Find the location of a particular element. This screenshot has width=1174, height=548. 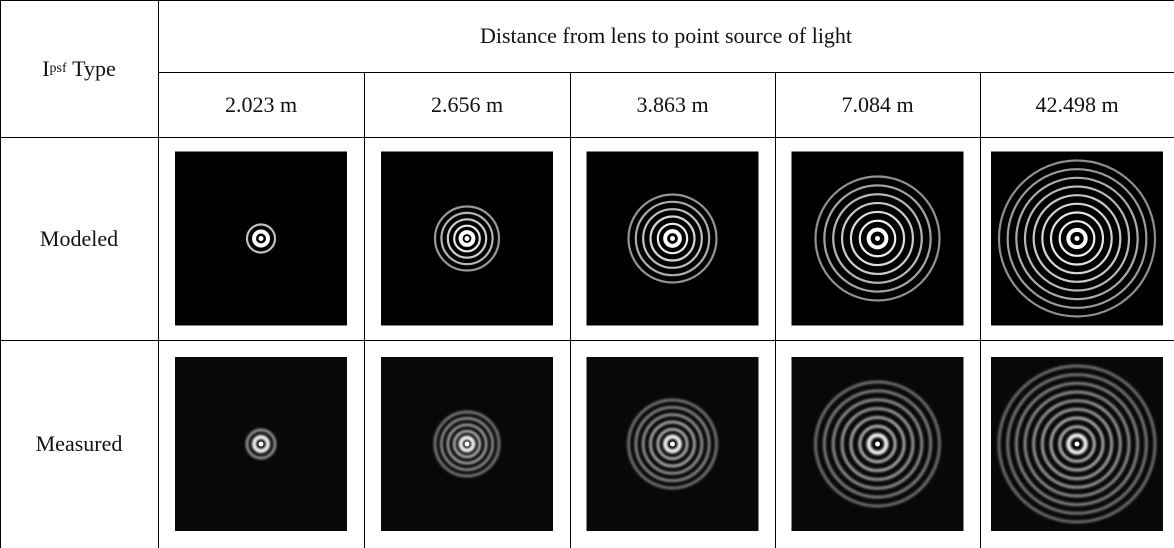

border-left is located at coordinates (0, 274).